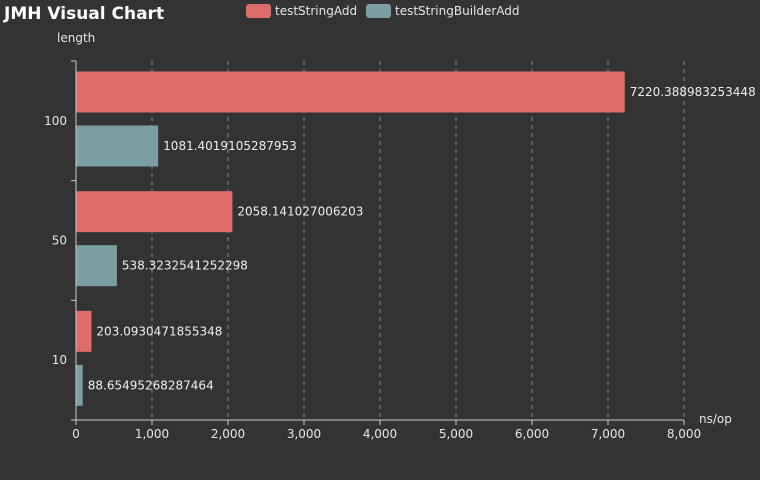 This screenshot has height=480, width=760. I want to click on legend-label-1: testStringBuilderAdd, so click(457, 11).